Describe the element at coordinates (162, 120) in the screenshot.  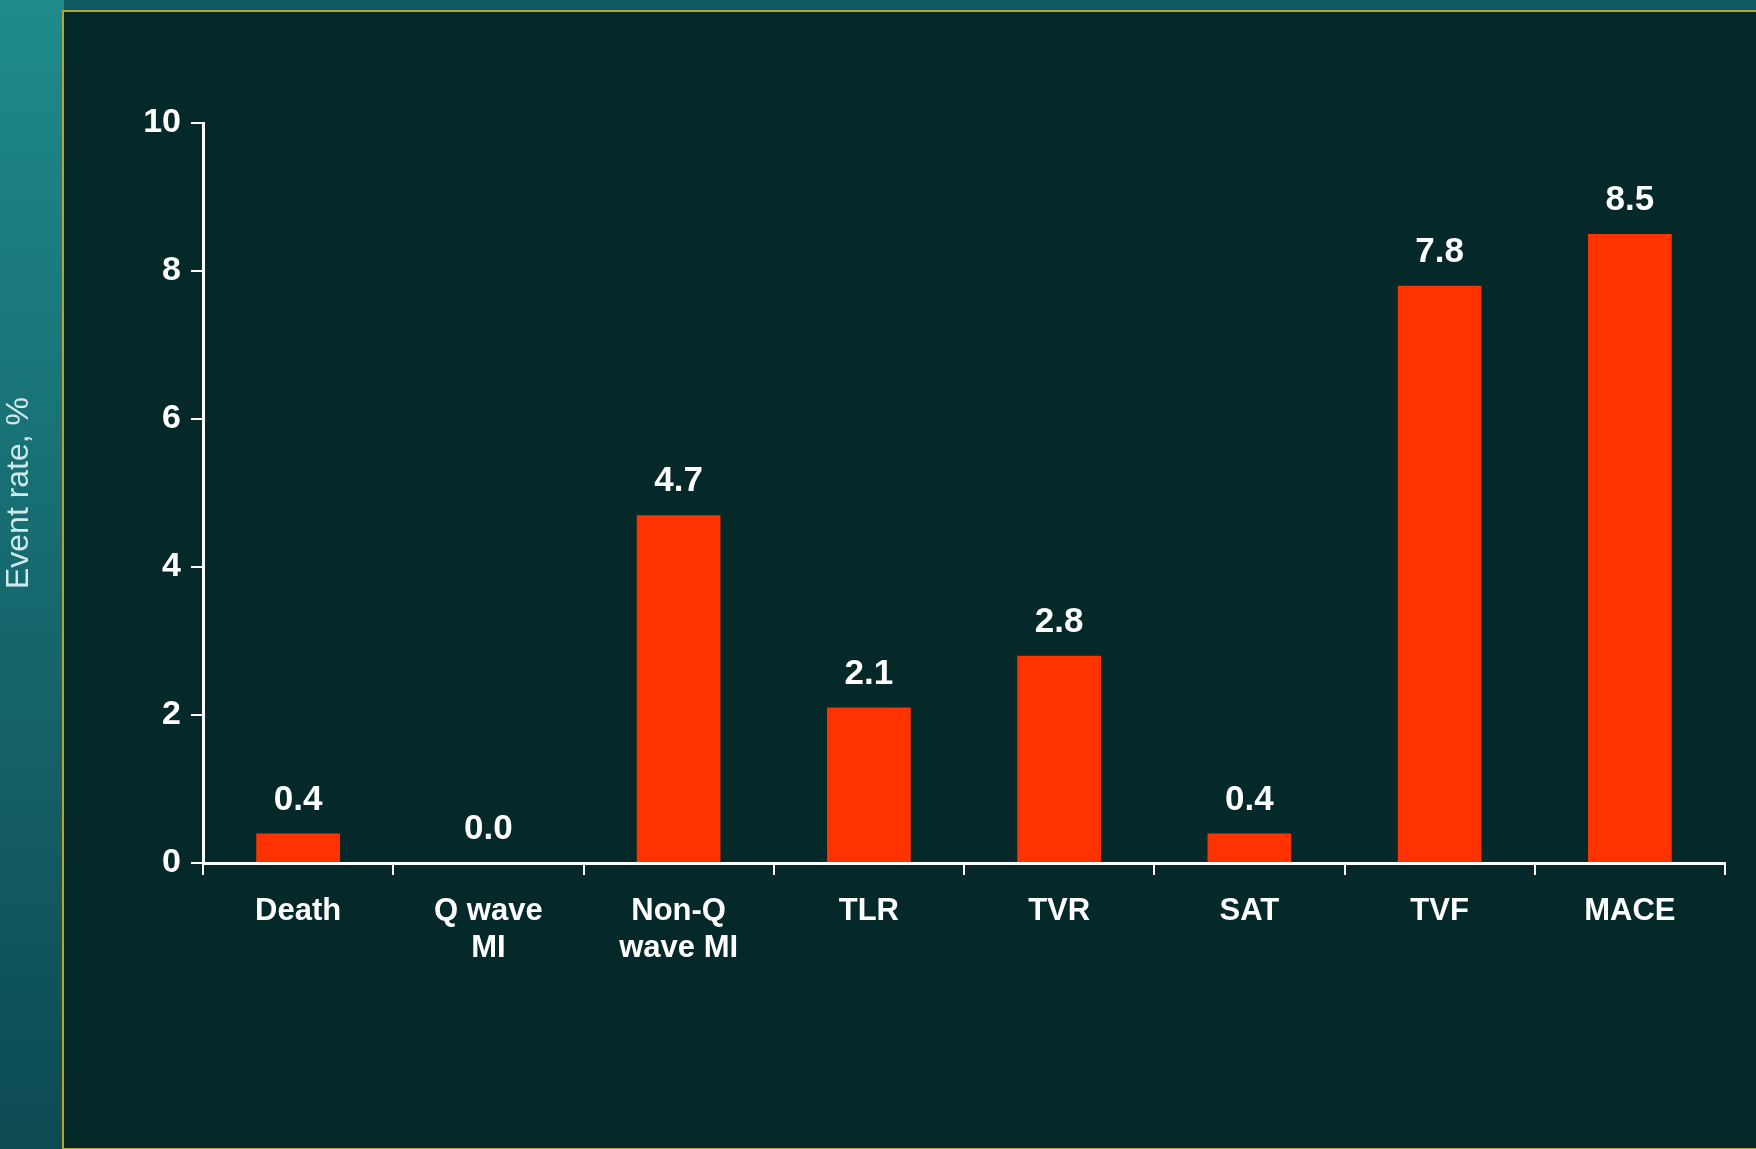
I see `y-tick-label: 10` at that location.